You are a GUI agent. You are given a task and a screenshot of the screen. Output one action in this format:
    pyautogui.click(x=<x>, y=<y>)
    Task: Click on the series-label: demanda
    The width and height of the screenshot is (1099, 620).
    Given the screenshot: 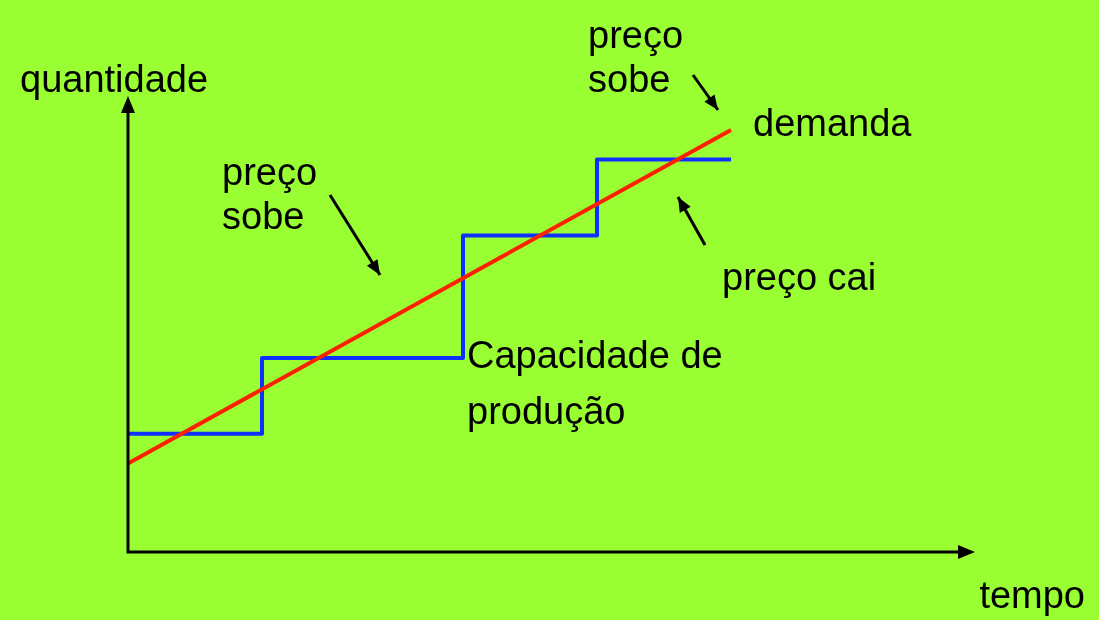 What is the action you would take?
    pyautogui.click(x=833, y=123)
    